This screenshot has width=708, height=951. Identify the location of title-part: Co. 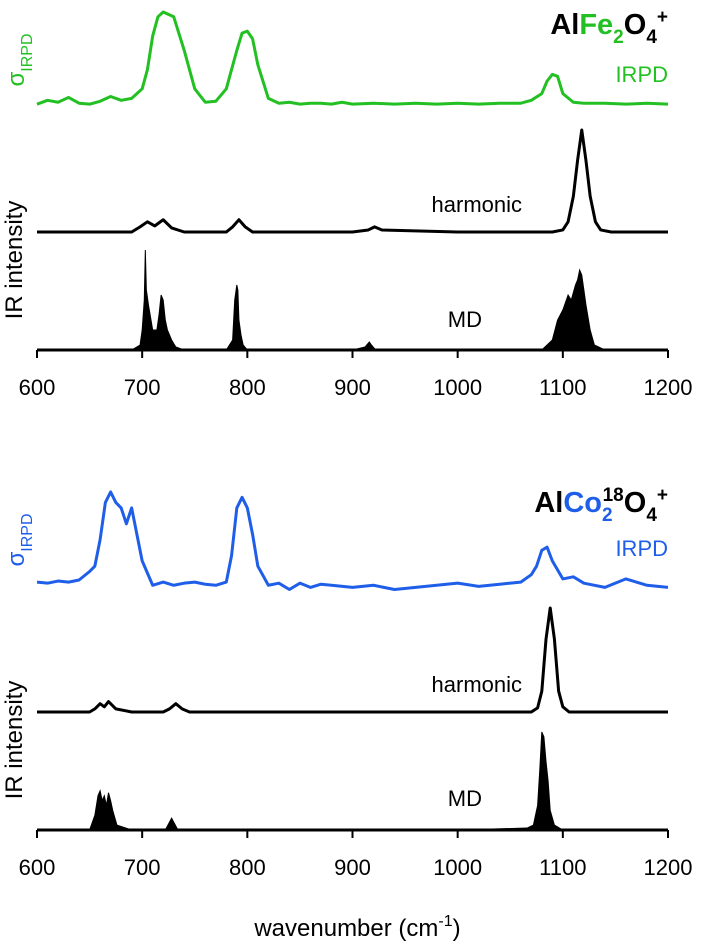
(582, 503).